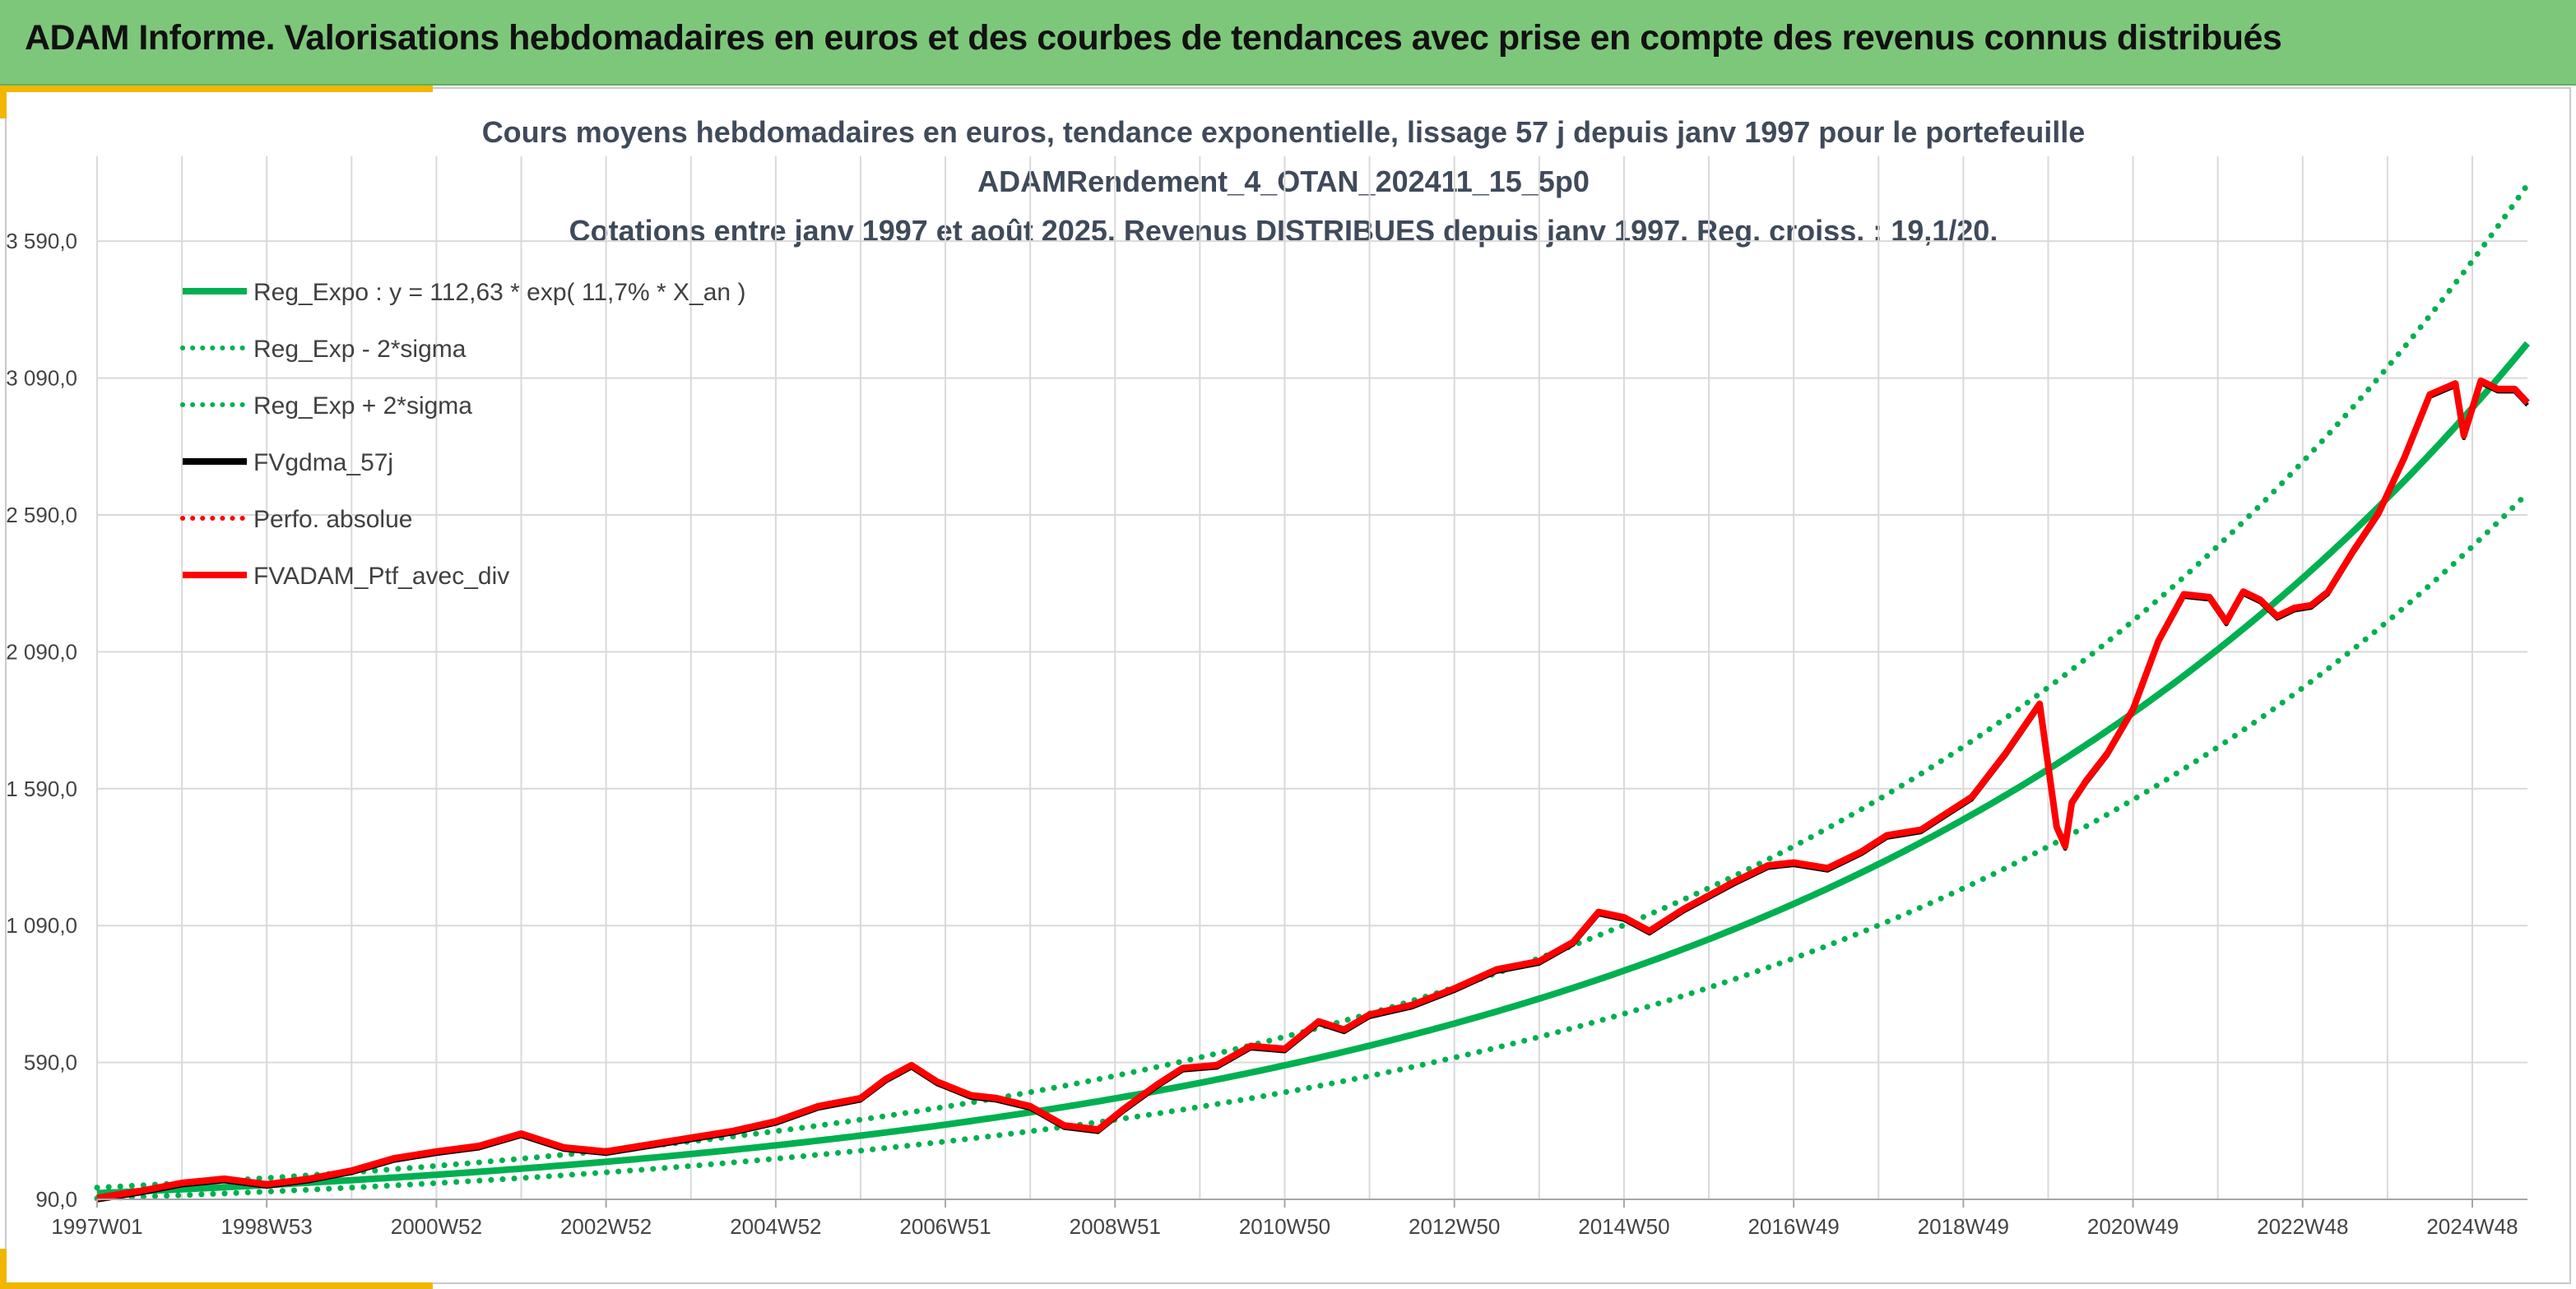 The image size is (2576, 1289). Describe the element at coordinates (41, 789) in the screenshot. I see `y-tick-label: 1 590,0` at that location.